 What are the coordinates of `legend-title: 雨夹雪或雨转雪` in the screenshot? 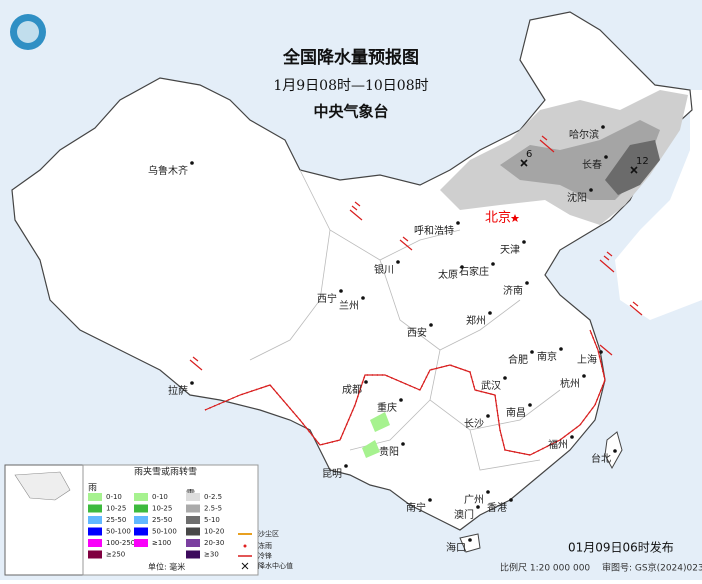 It's located at (165, 472).